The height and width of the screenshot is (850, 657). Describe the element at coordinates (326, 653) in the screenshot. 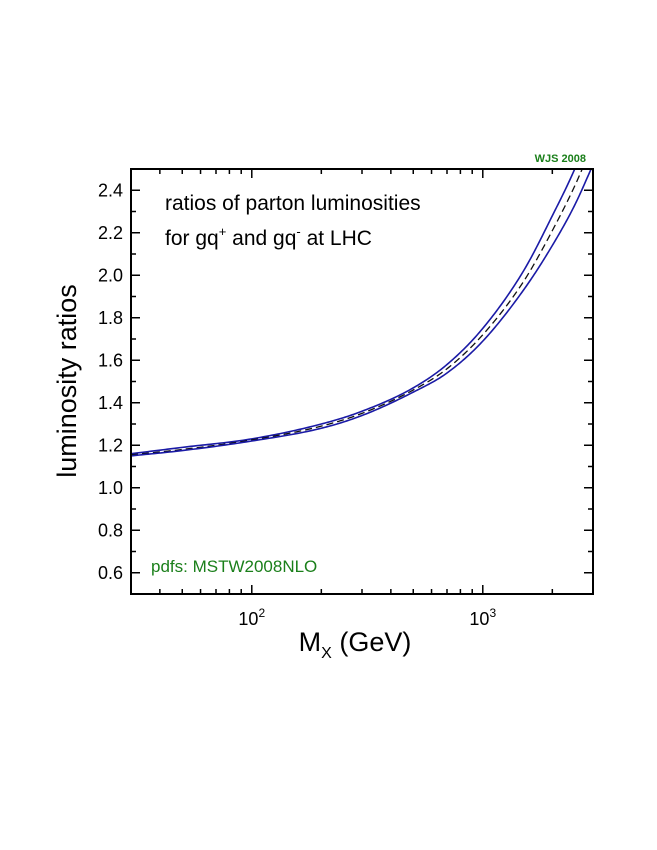

I see `x-axis-title-sub: X` at that location.